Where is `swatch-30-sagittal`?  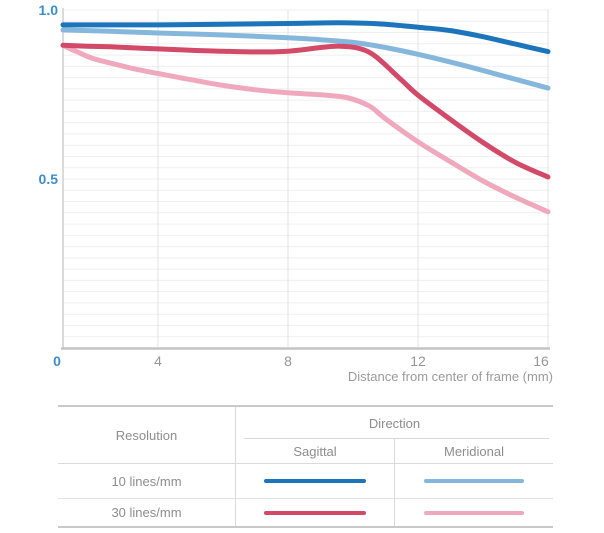 swatch-30-sagittal is located at coordinates (315, 512).